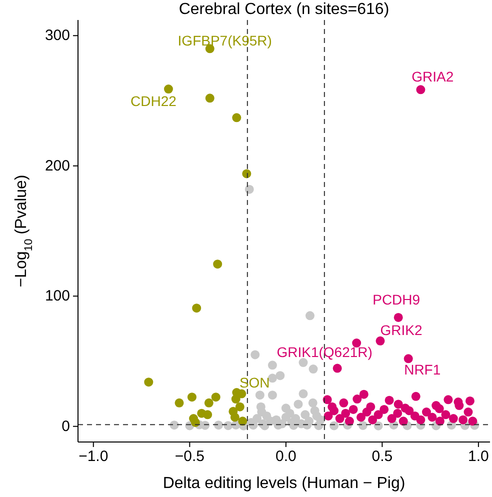  I want to click on annotation: NRF1, so click(422, 370).